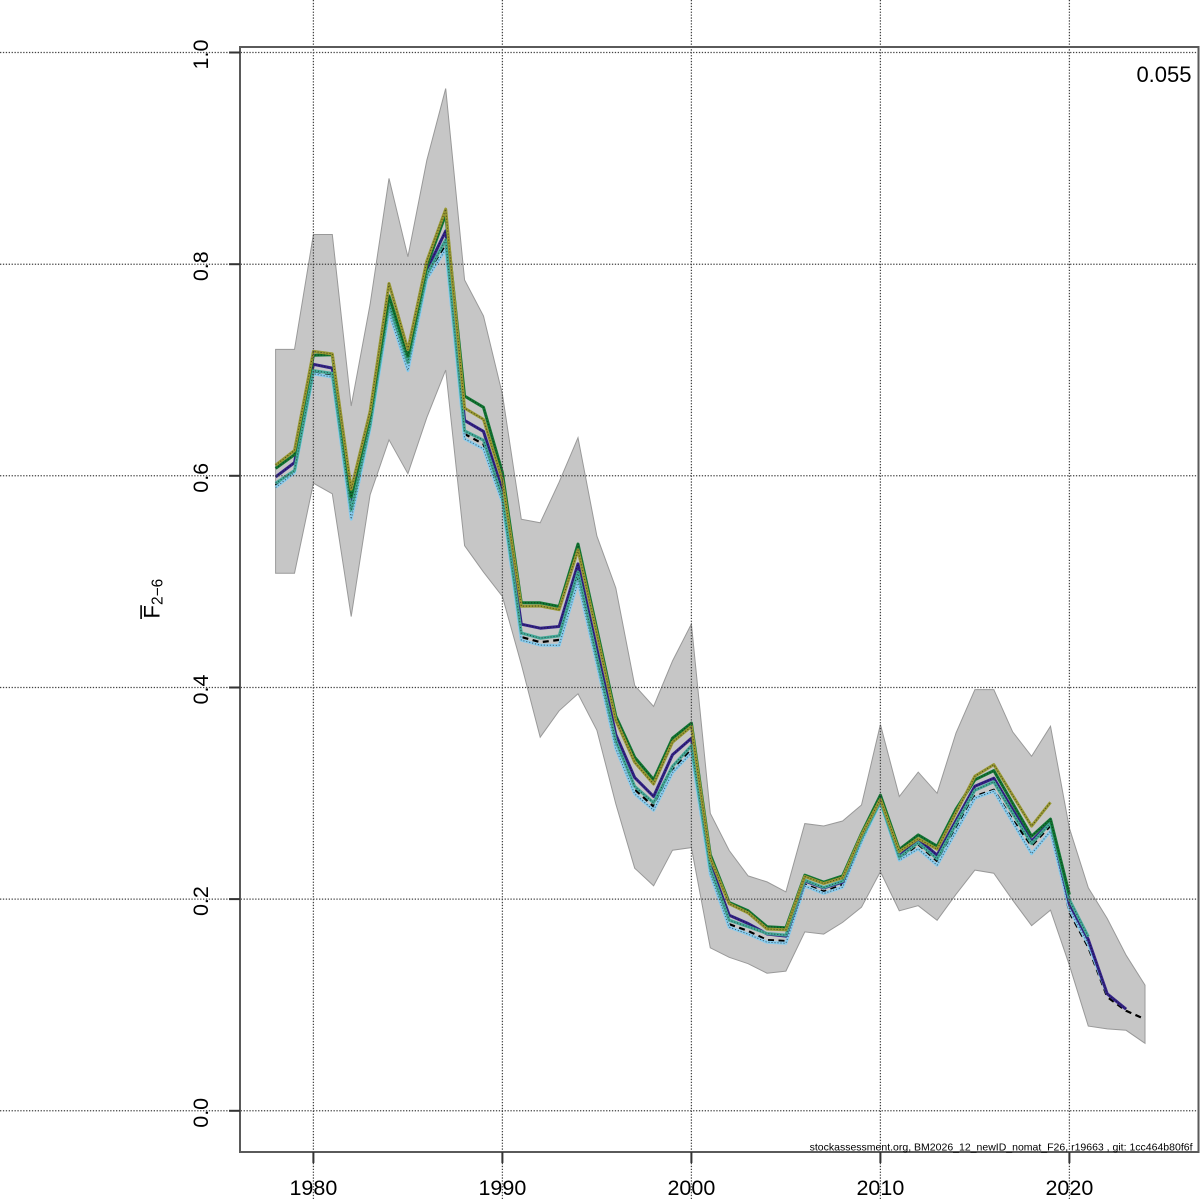  Describe the element at coordinates (502, 1188) in the screenshot. I see `svg-text: 1990` at that location.